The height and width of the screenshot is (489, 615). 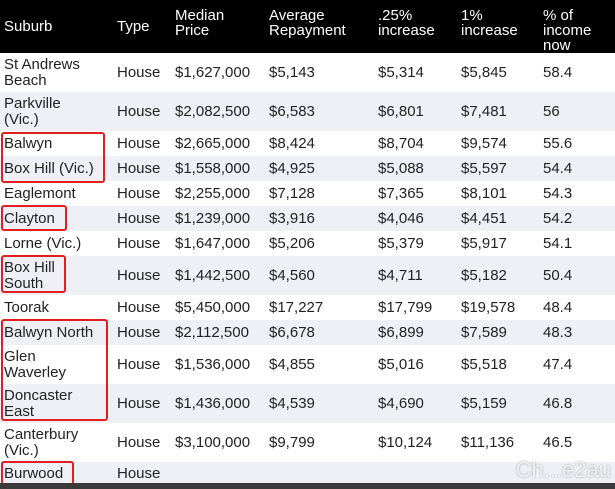 What do you see at coordinates (415, 332) in the screenshot?
I see `quarter-percent-increase-cell: $6,899` at bounding box center [415, 332].